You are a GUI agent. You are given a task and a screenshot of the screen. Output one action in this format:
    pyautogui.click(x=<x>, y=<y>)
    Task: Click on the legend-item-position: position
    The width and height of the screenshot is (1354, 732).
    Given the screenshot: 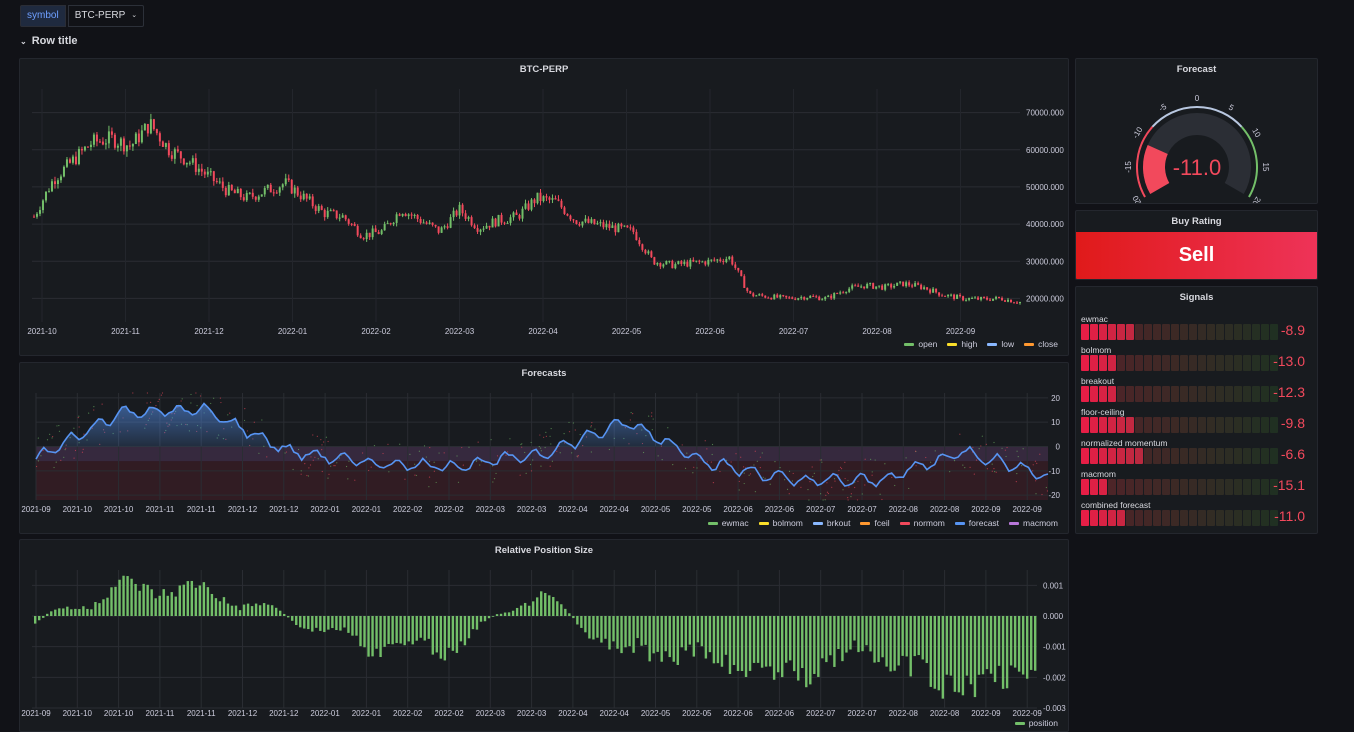 What is the action you would take?
    pyautogui.click(x=1036, y=723)
    